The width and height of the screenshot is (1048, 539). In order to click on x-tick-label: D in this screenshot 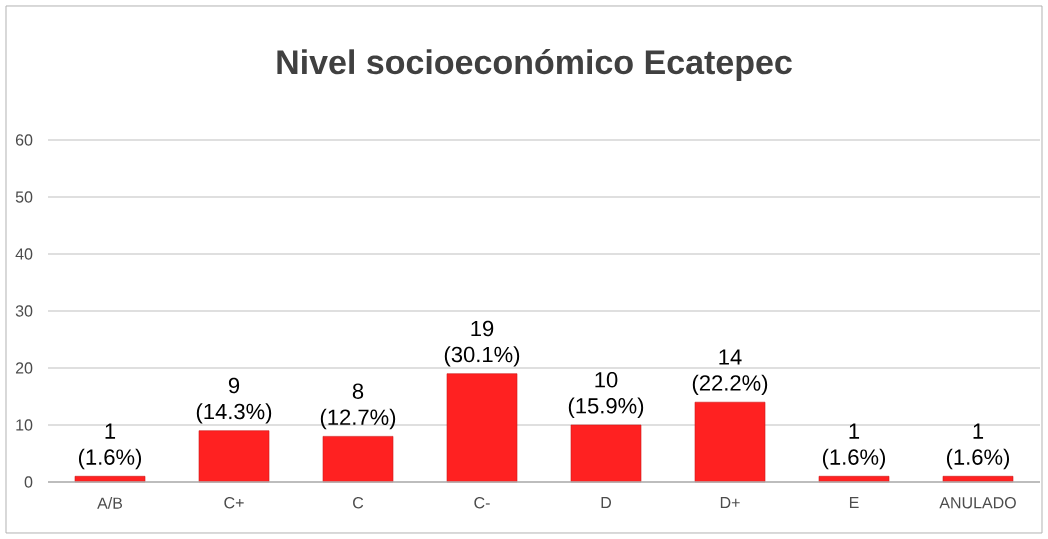, I will do `click(606, 503)`.